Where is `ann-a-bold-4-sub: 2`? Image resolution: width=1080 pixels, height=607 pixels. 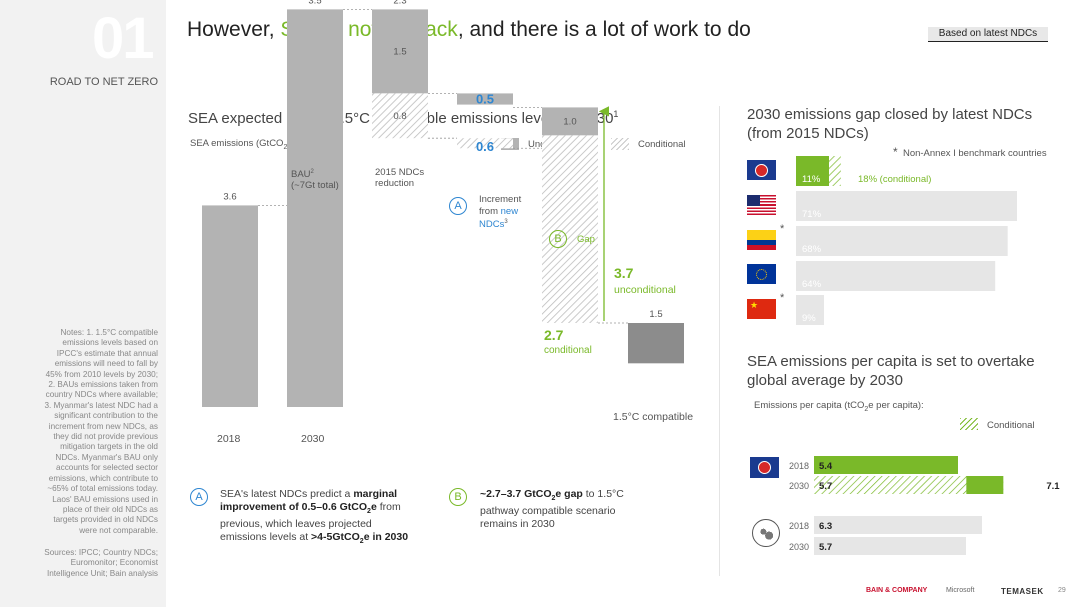 ann-a-bold-4-sub: 2 is located at coordinates (361, 542).